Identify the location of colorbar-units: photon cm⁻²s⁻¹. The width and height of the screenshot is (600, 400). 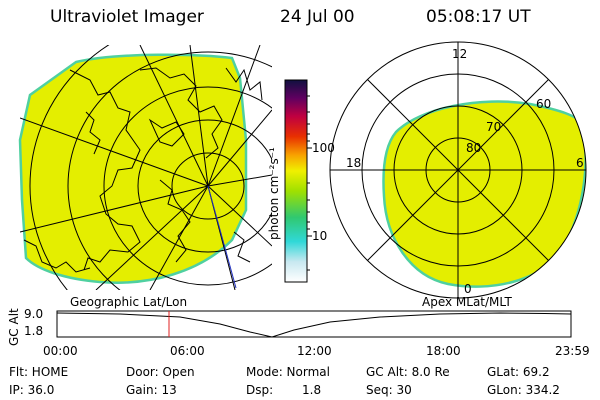
(274, 193).